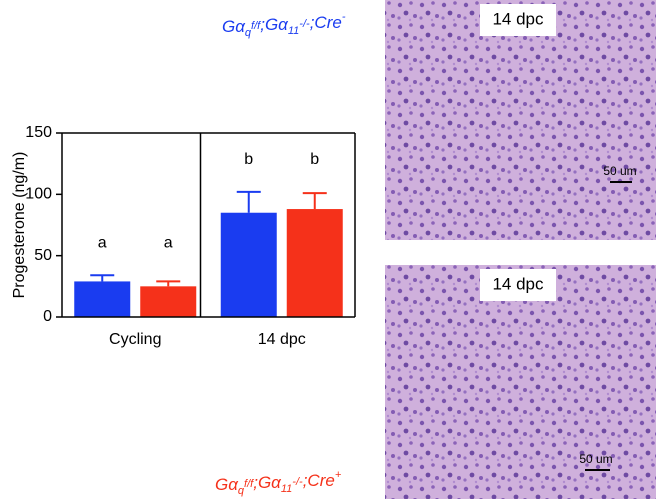 The height and width of the screenshot is (504, 656). I want to click on x-tick-label: Cycling, so click(135, 339).